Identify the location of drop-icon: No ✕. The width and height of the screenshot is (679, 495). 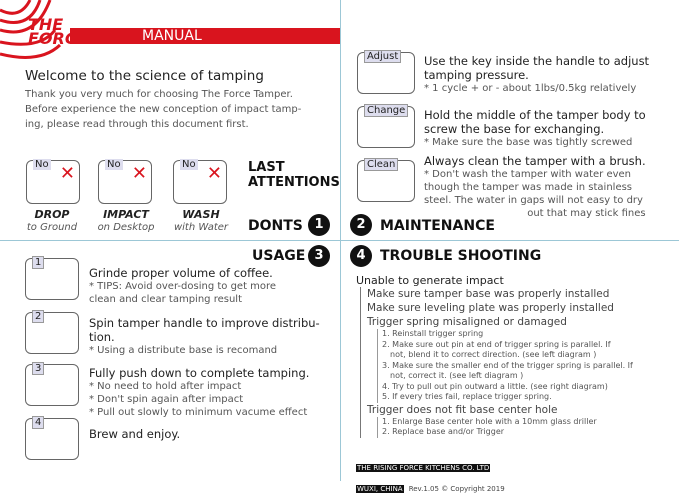
(53, 181).